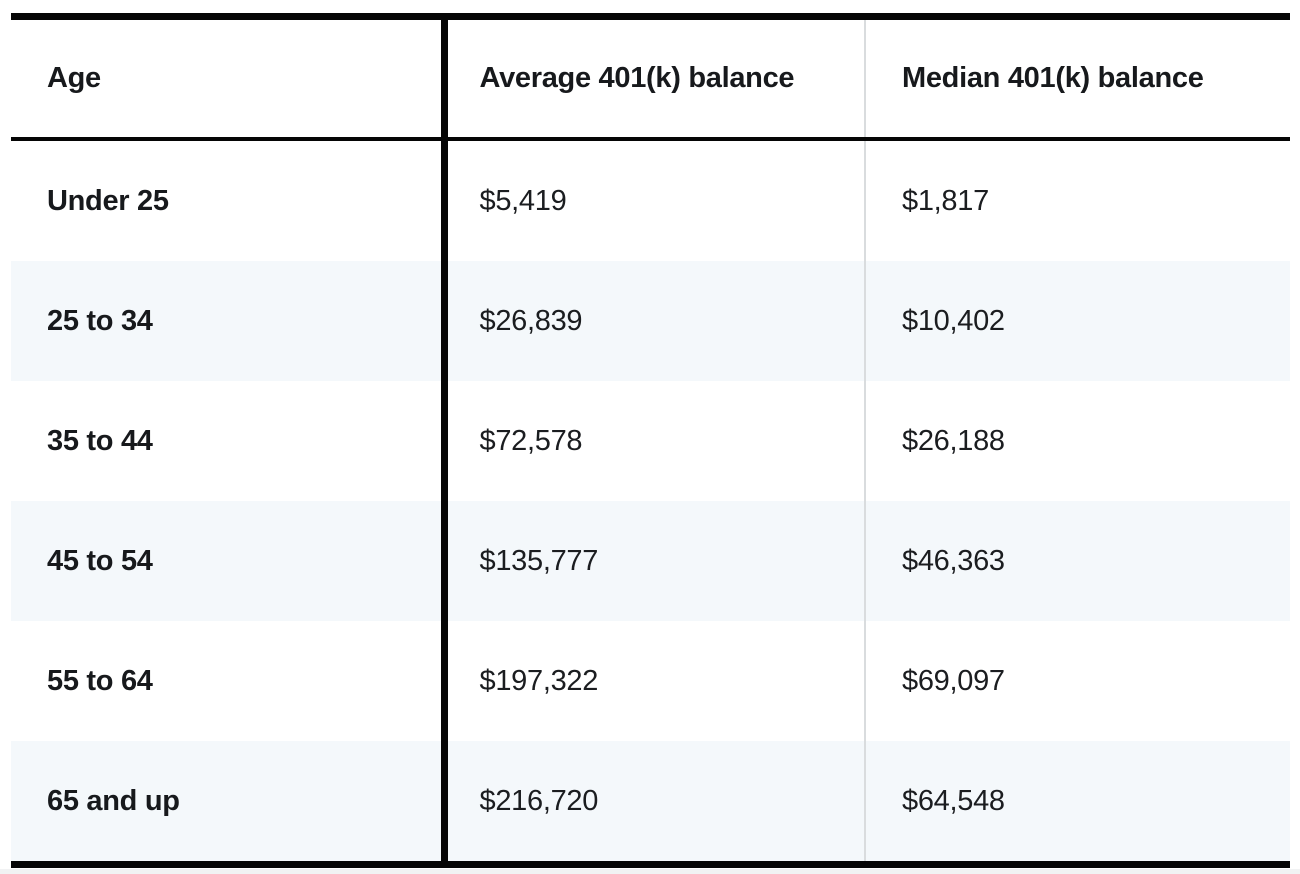  What do you see at coordinates (229, 200) in the screenshot?
I see `age-cell: Under 25` at bounding box center [229, 200].